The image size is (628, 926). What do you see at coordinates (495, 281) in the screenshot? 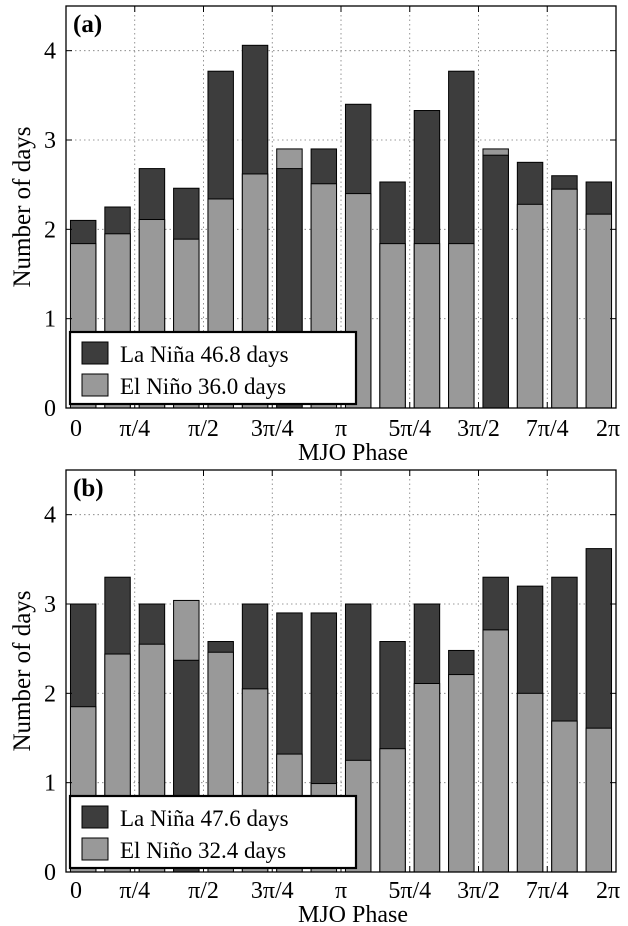
I see `la-nina-bar` at bounding box center [495, 281].